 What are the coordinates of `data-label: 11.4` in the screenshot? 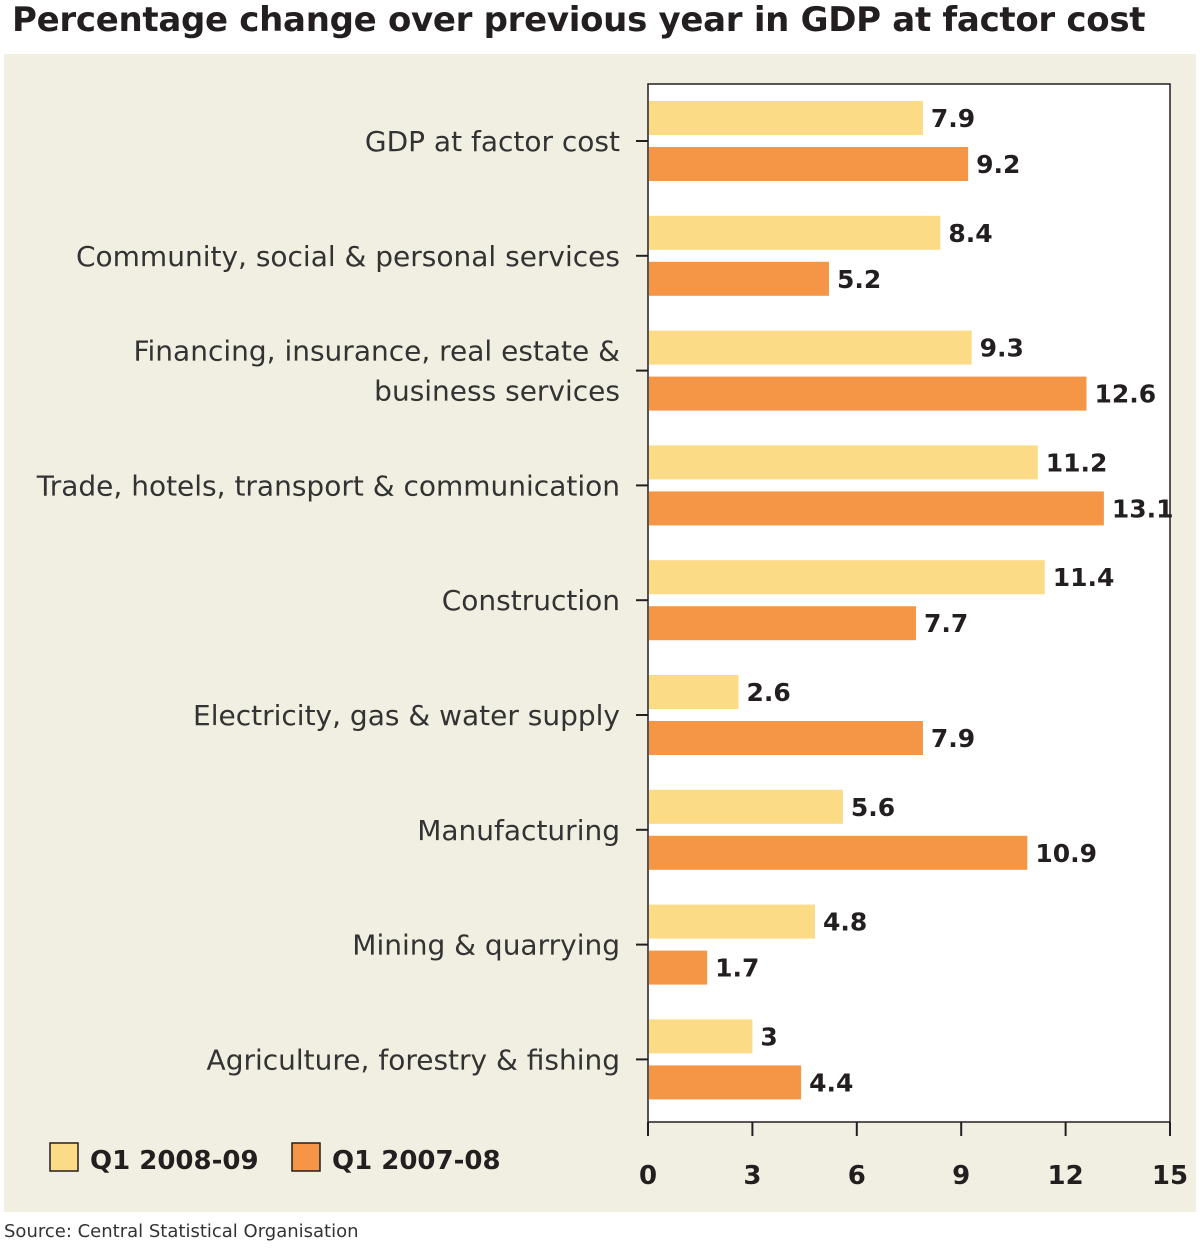 It's located at (1084, 577).